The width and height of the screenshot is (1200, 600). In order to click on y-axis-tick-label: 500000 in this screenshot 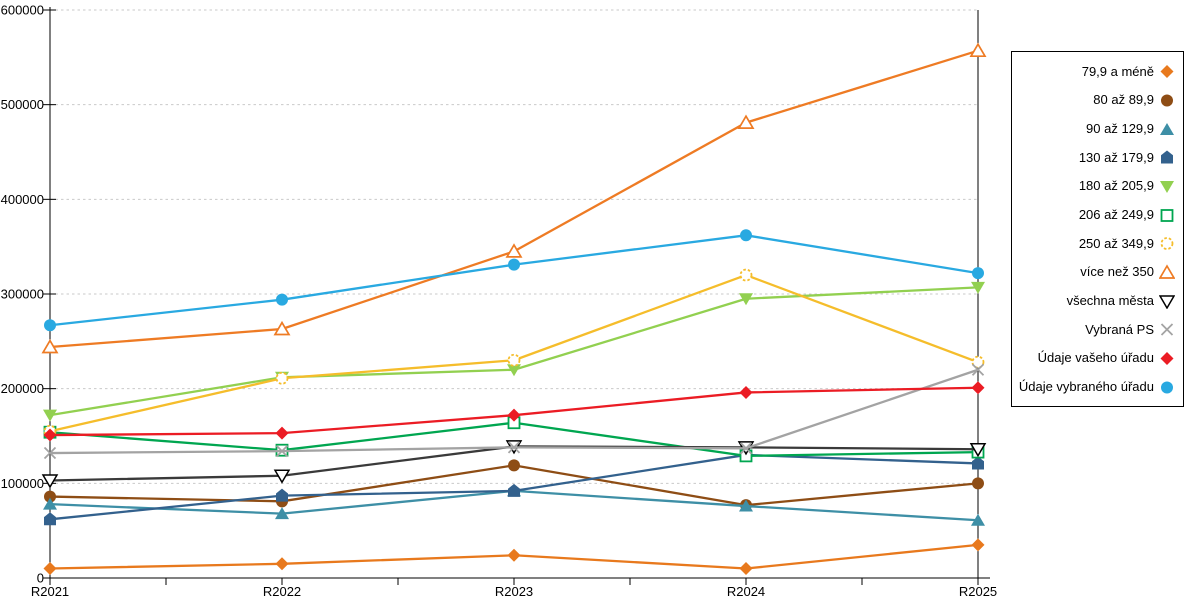, I will do `click(22, 104)`.